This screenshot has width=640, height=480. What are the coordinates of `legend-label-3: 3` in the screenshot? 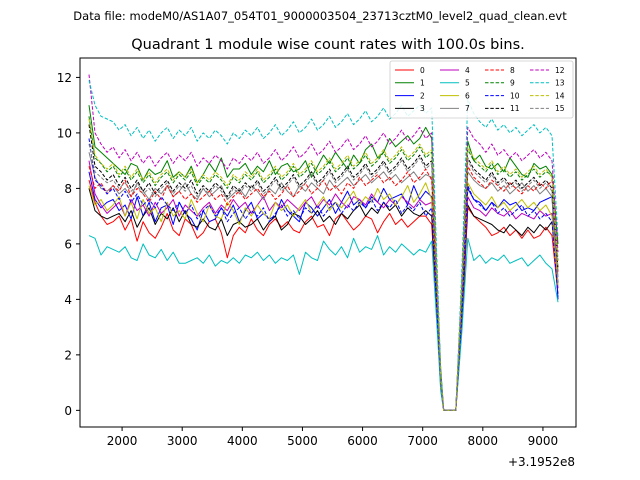 It's located at (422, 108).